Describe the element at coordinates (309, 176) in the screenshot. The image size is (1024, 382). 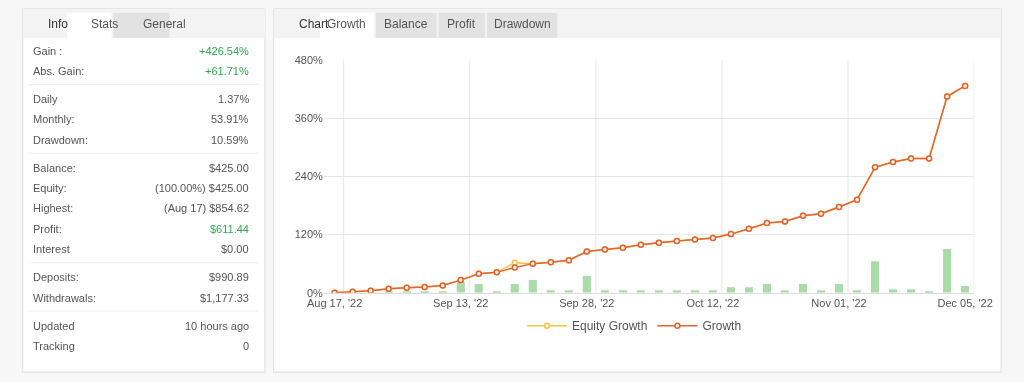
I see `y-tick-label: 240%` at that location.